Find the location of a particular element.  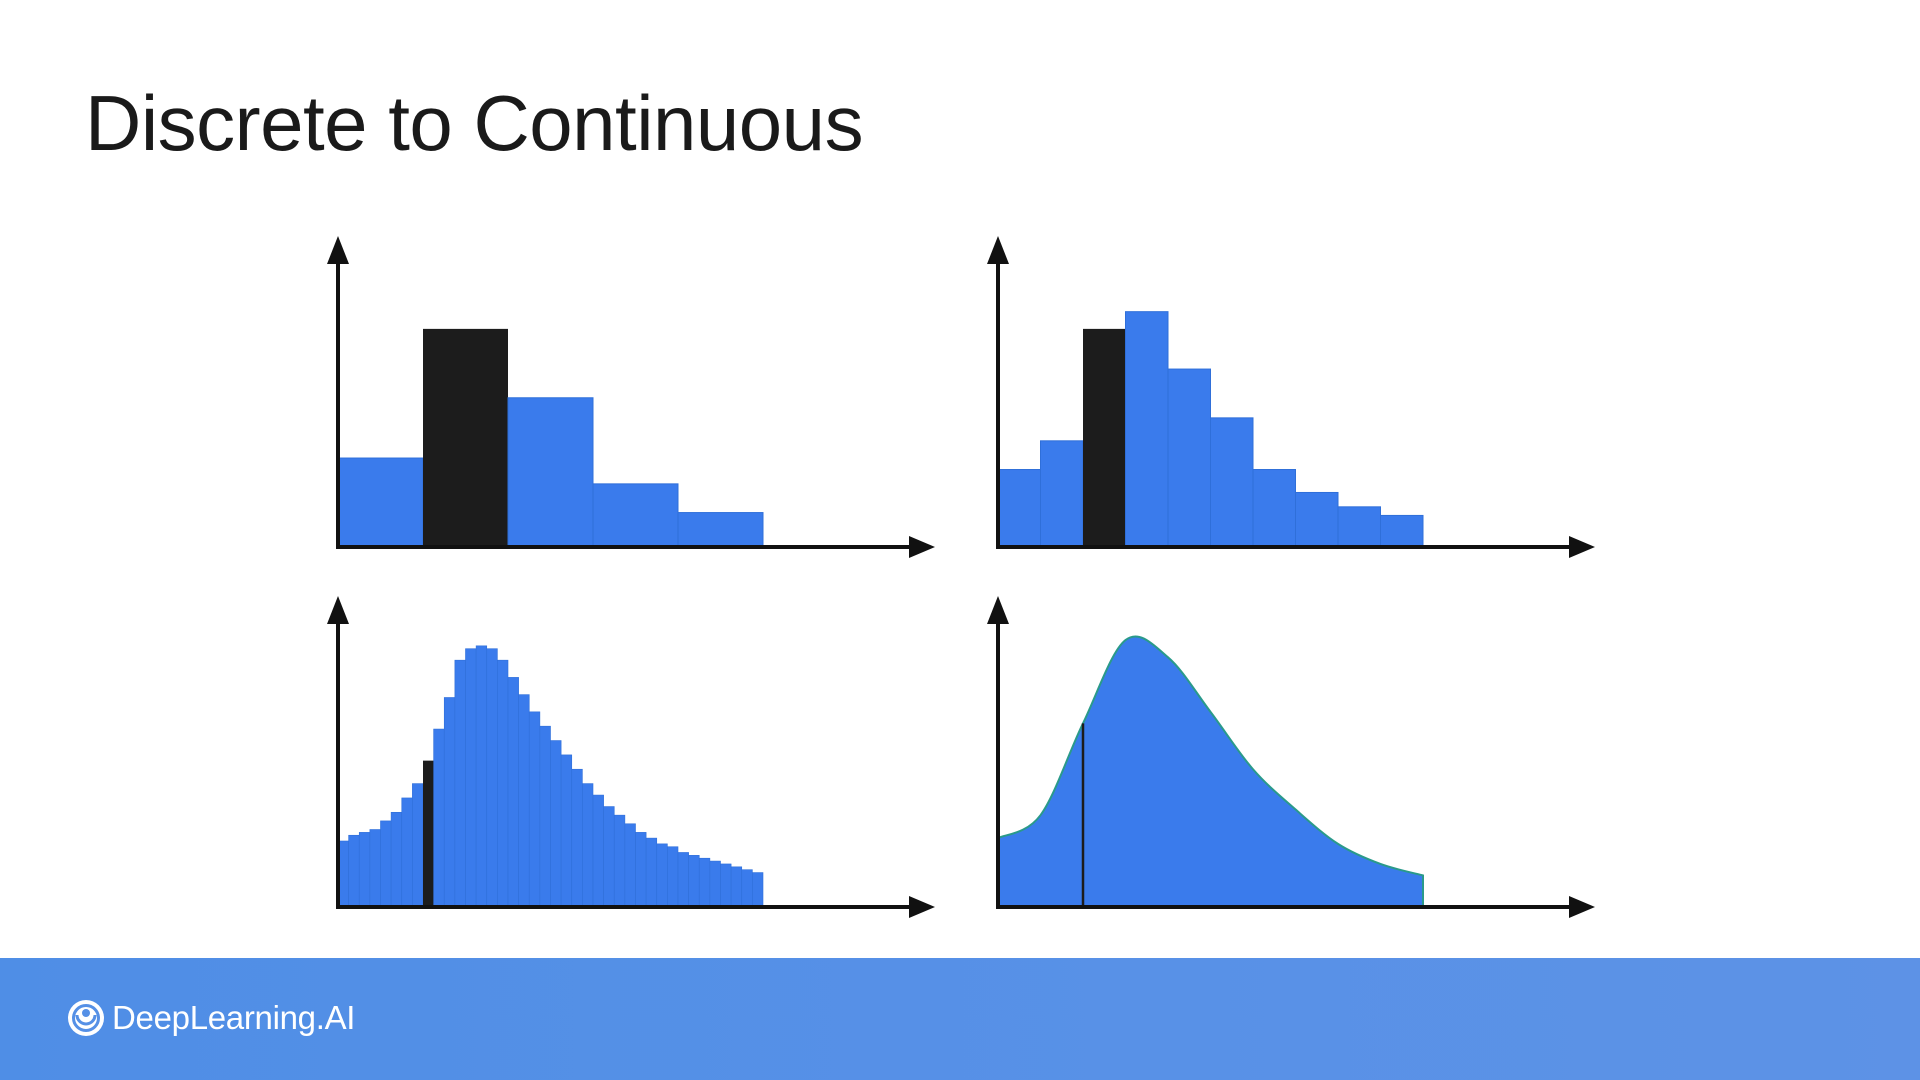

brand: DeepLearning.AI is located at coordinates (210, 1018).